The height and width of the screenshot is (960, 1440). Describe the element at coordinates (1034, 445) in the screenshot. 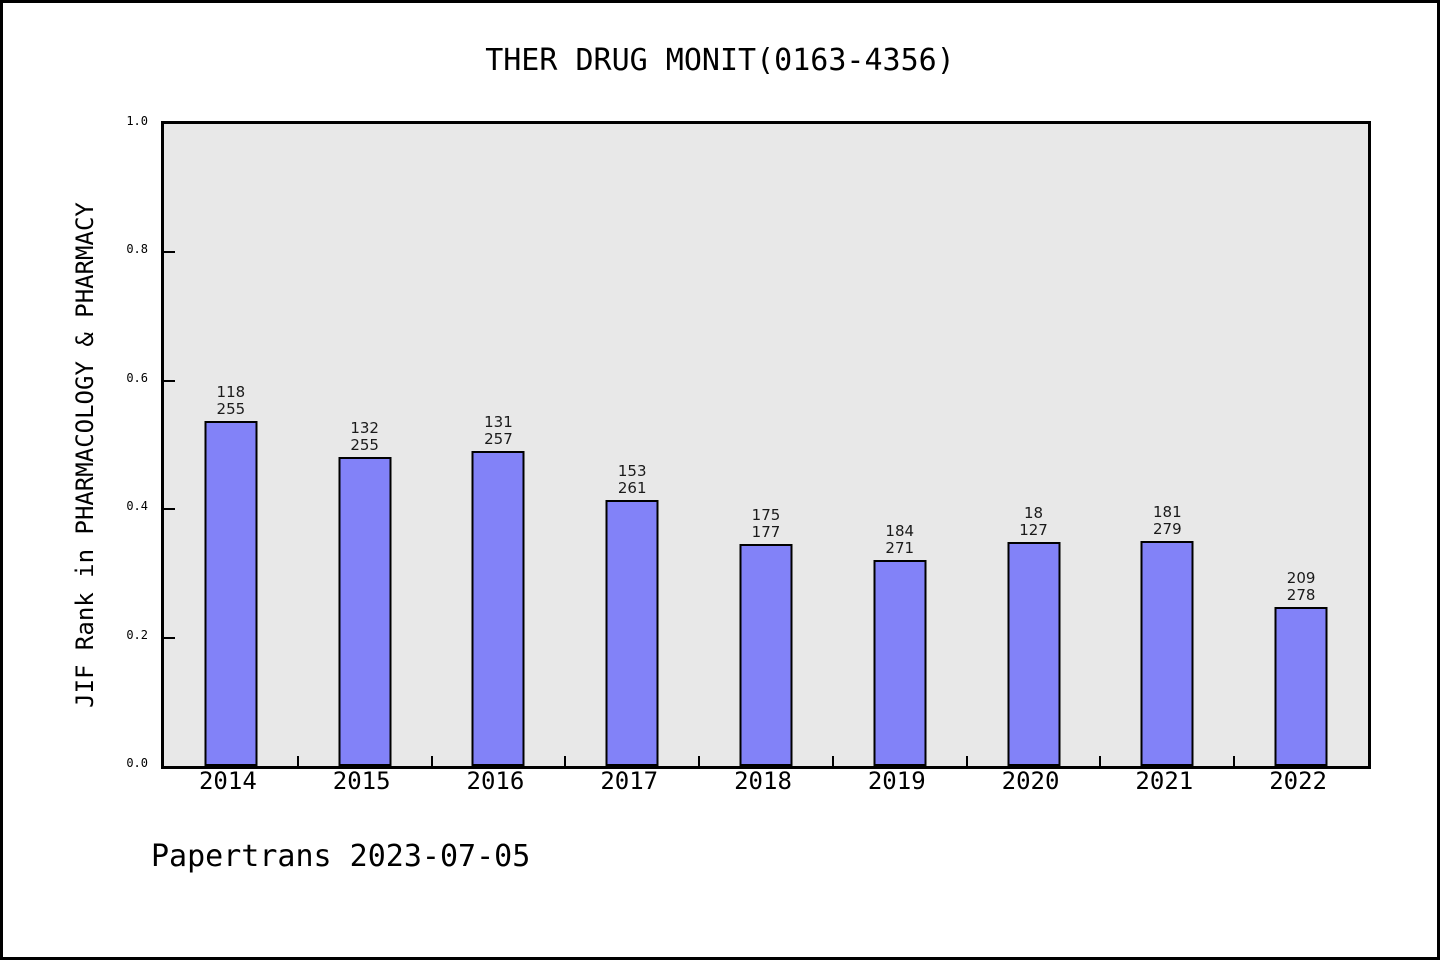

I see `bar-column: 18 127` at that location.